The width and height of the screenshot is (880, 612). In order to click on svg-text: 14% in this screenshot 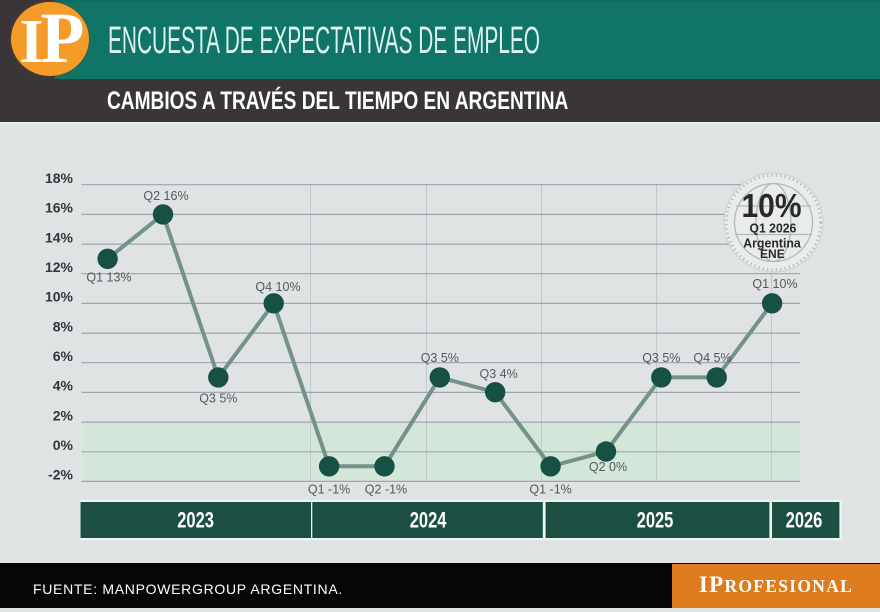, I will do `click(59, 237)`.